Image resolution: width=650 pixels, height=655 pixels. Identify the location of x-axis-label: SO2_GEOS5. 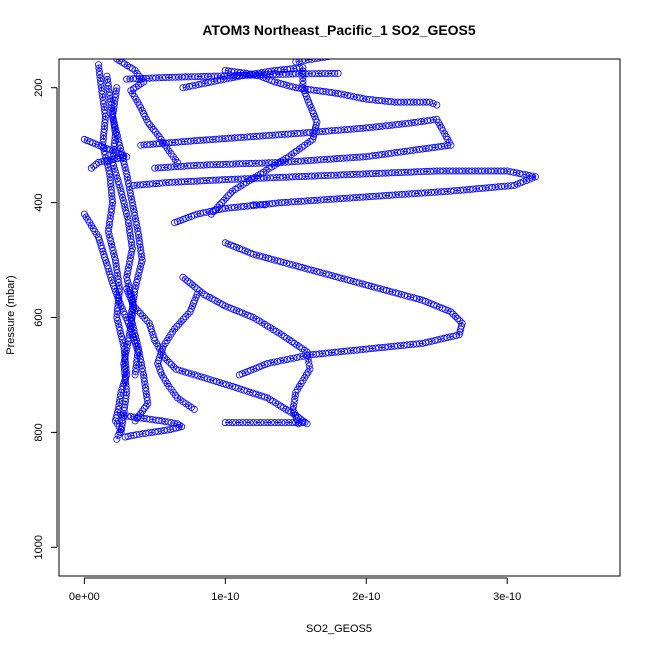
(339, 629).